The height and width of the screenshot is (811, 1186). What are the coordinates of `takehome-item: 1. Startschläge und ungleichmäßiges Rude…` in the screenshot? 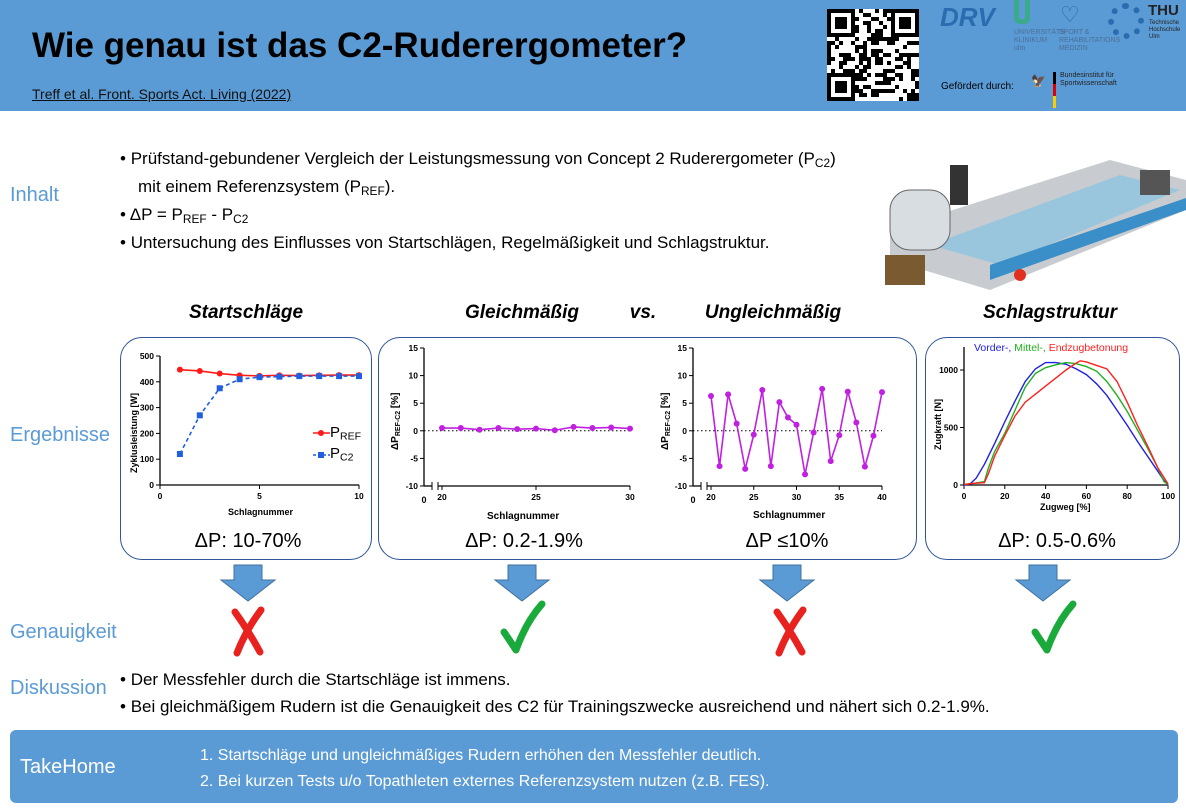 It's located at (481, 755).